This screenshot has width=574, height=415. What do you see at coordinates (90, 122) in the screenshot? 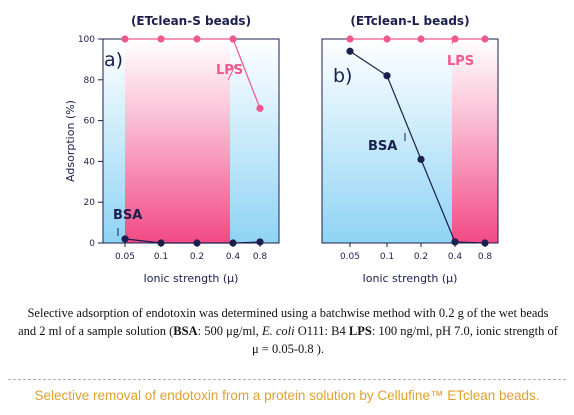
I see `y-tick-label: 60` at bounding box center [90, 122].